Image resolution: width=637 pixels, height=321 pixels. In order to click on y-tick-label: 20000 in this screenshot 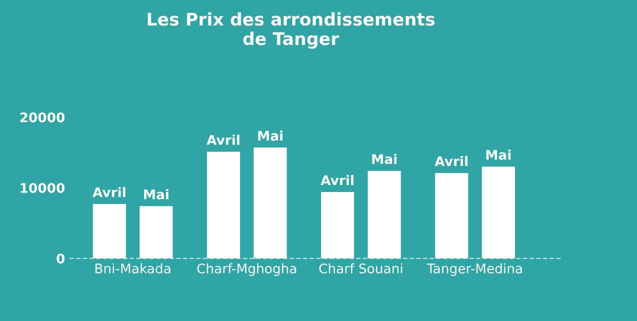, I will do `click(42, 117)`.